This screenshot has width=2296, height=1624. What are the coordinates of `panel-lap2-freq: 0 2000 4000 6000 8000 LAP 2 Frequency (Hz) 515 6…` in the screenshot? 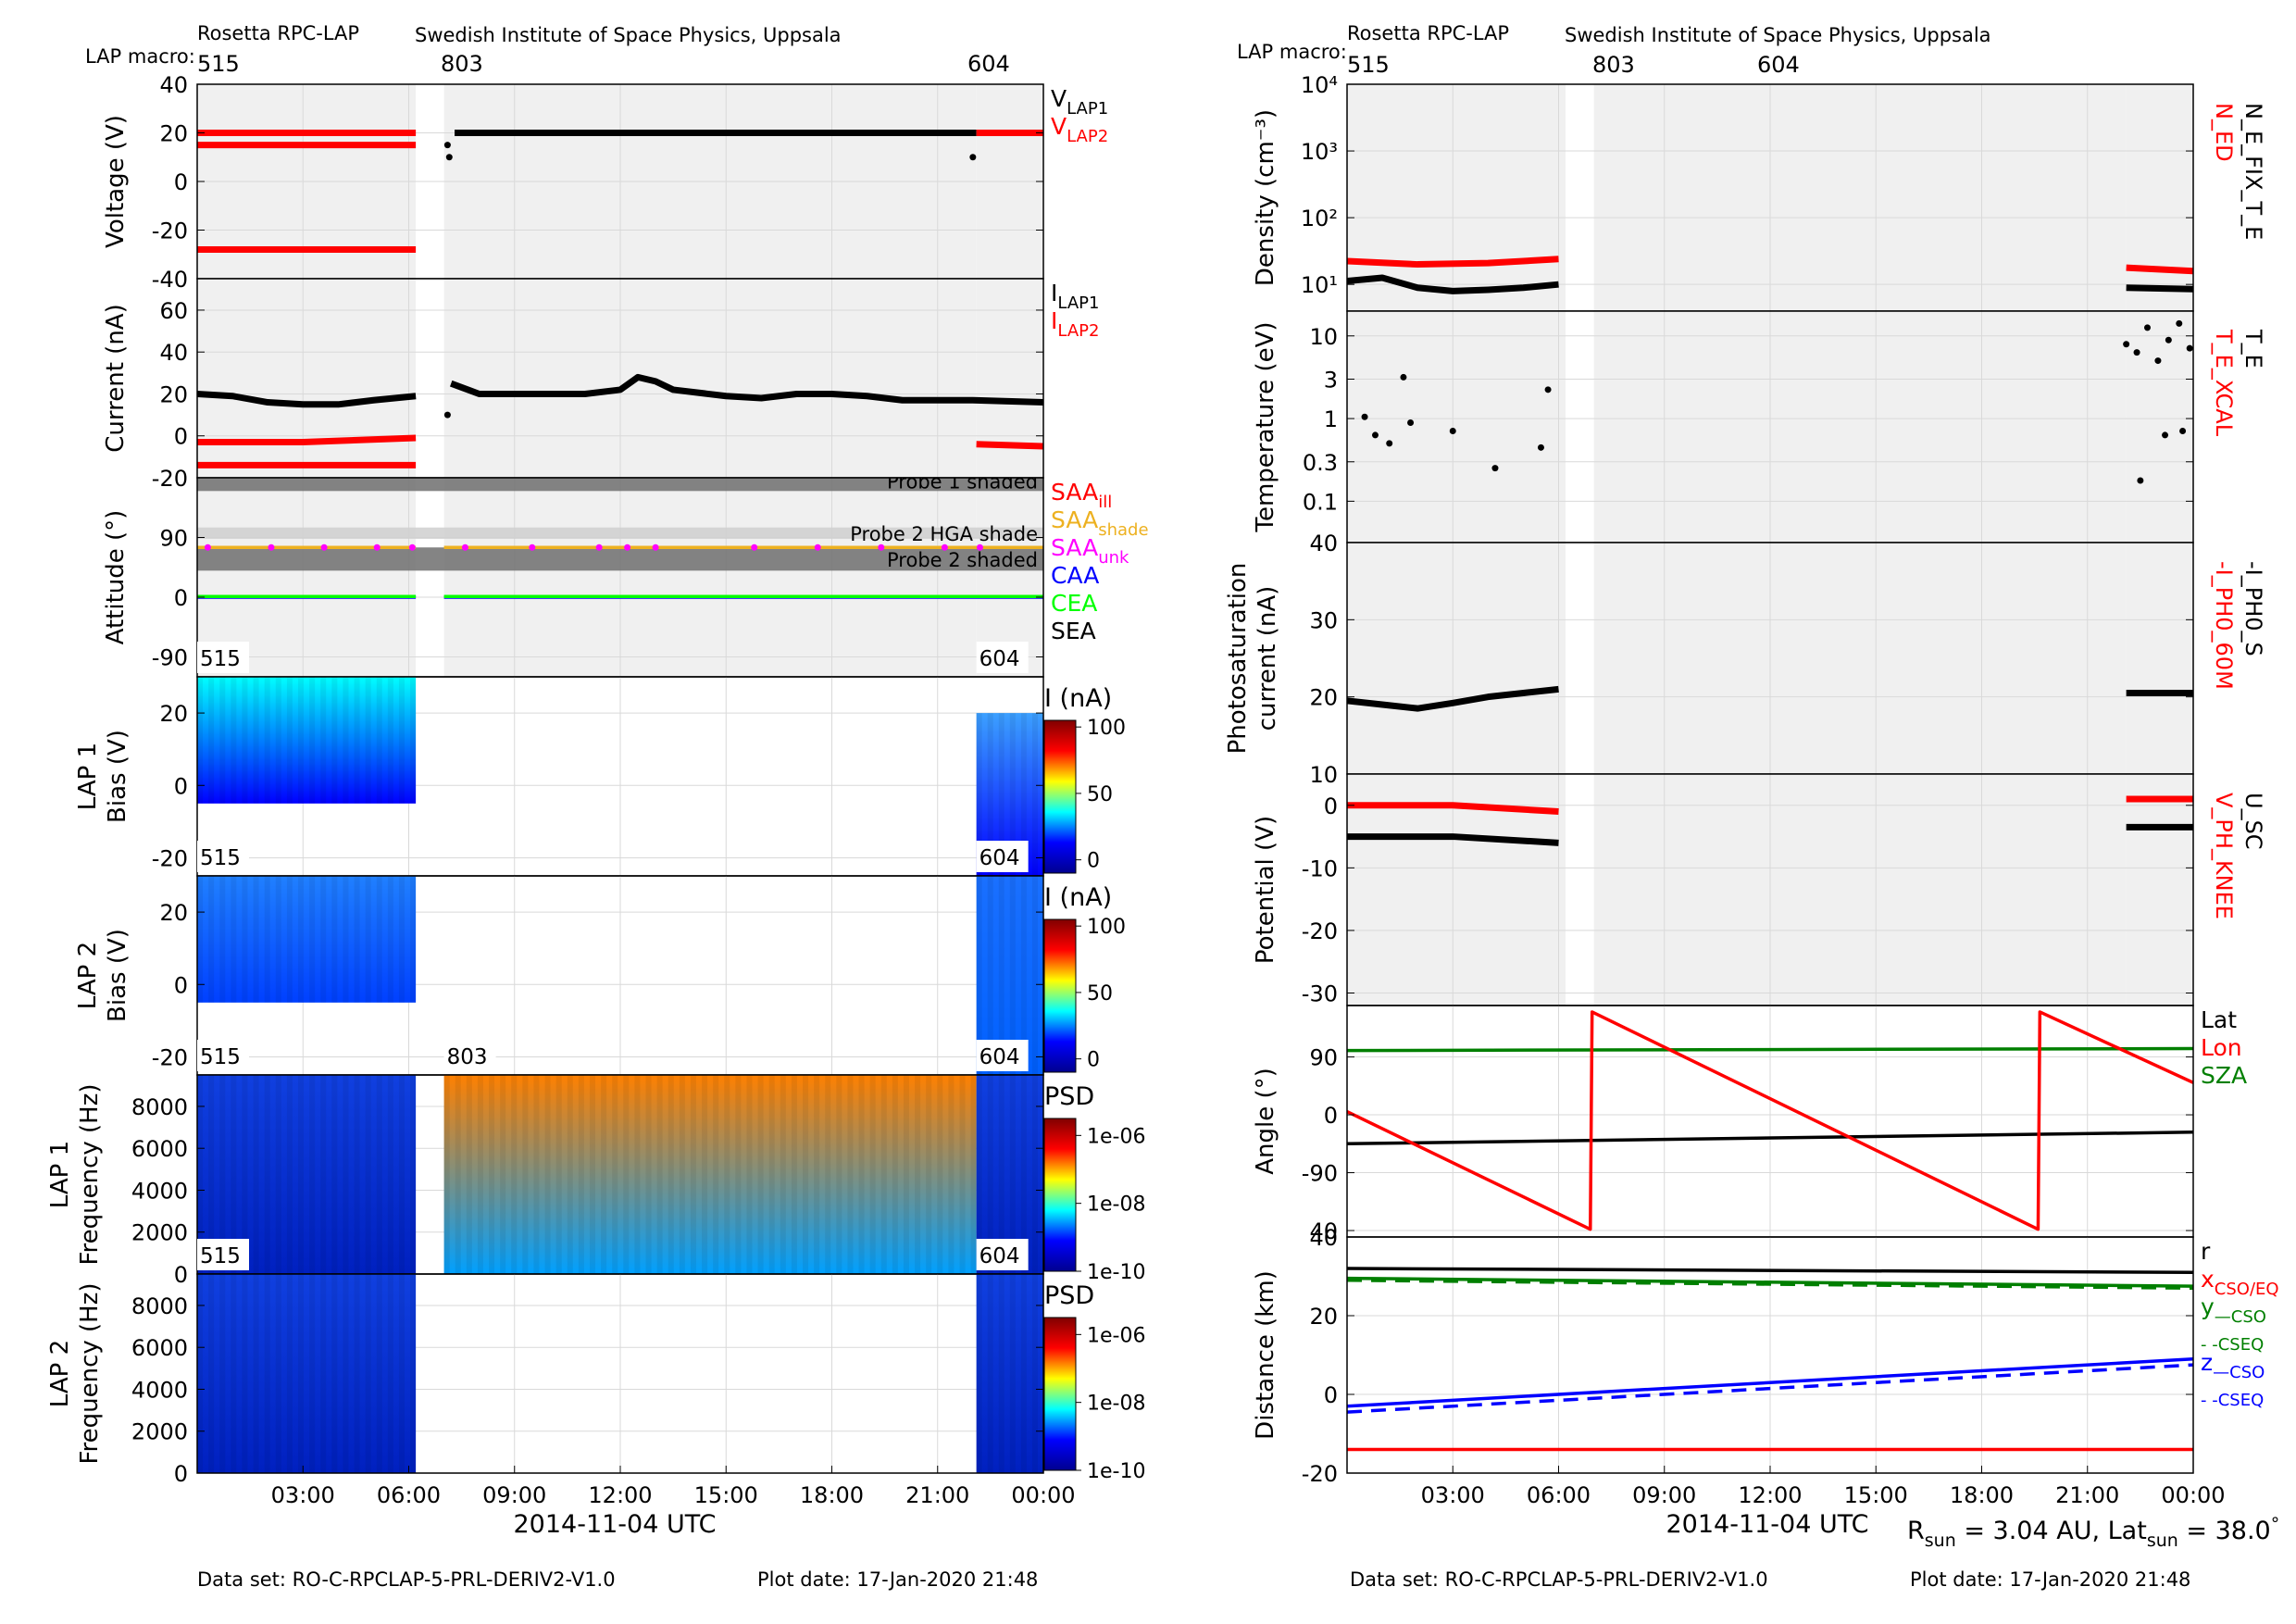 It's located at (595, 1363).